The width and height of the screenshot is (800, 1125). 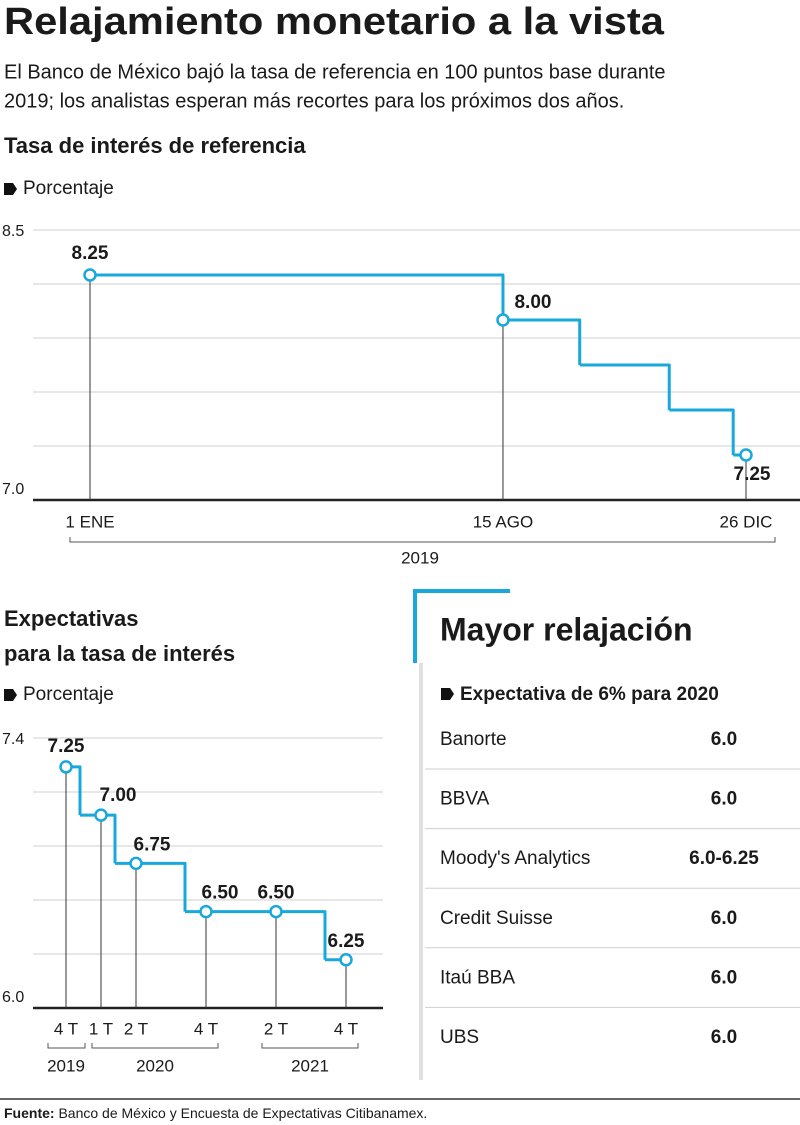 I want to click on x-tick-label: 15 AGO, so click(x=503, y=521).